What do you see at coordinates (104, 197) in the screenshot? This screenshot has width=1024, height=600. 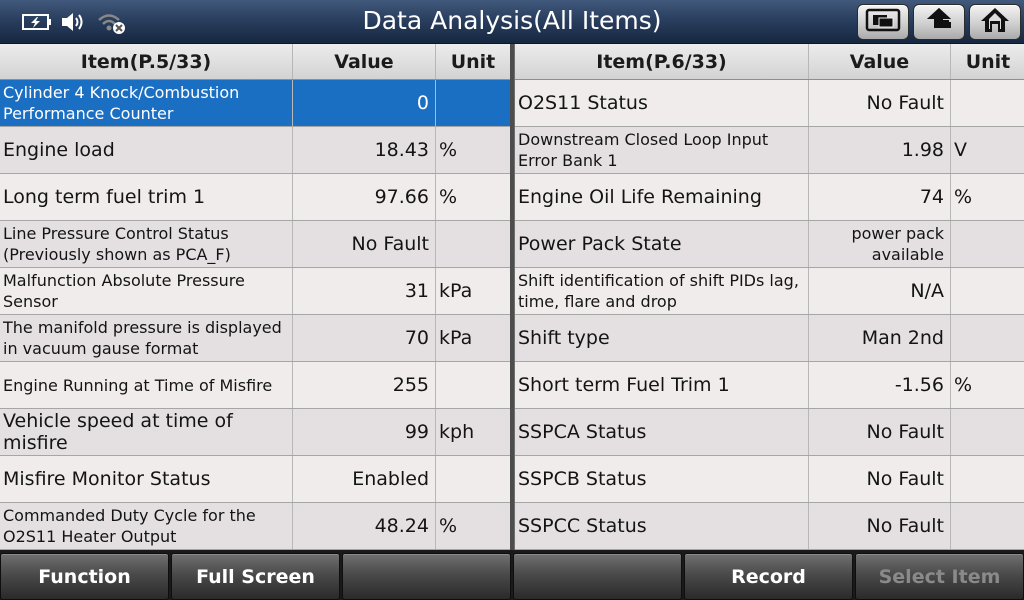 I see `row-item-label: Long term fuel trim 1` at bounding box center [104, 197].